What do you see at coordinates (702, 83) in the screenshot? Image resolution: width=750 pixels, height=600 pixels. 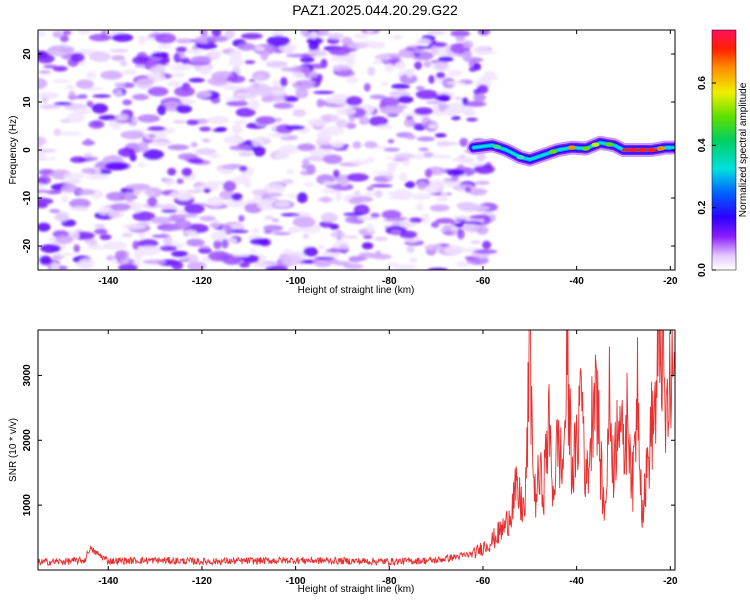 I see `colorbar-tick-label: 0.6` at bounding box center [702, 83].